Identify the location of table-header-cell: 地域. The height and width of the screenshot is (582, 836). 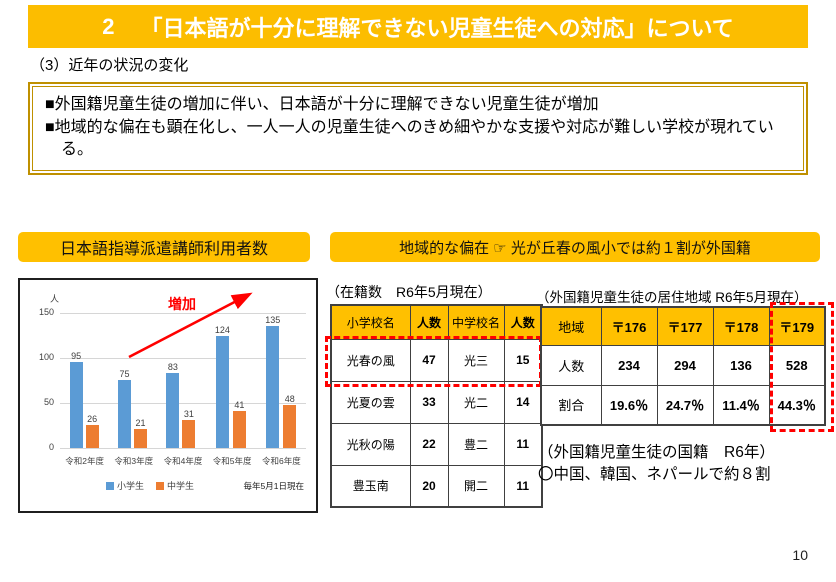
(571, 326).